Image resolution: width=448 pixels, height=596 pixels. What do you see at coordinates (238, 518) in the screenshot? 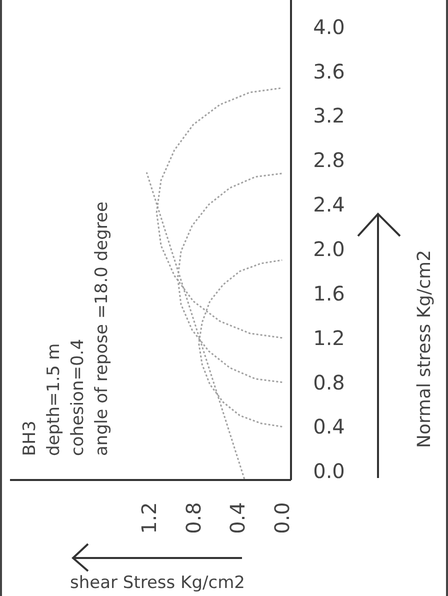
I see `x-tick-label: 0.4` at bounding box center [238, 518].